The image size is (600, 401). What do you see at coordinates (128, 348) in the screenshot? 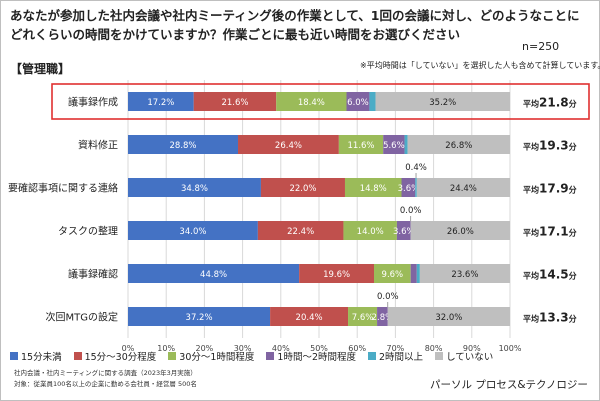
I see `x-tick-label: 0%` at bounding box center [128, 348].